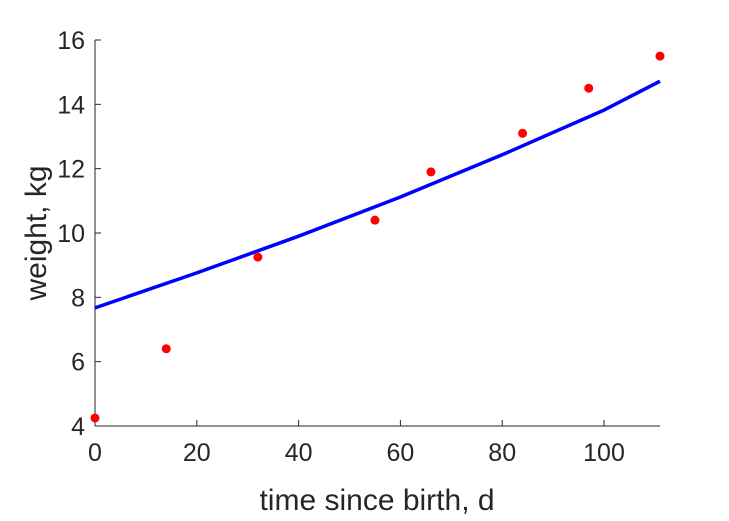  What do you see at coordinates (78, 363) in the screenshot?
I see `y-tick-label: 6` at bounding box center [78, 363].